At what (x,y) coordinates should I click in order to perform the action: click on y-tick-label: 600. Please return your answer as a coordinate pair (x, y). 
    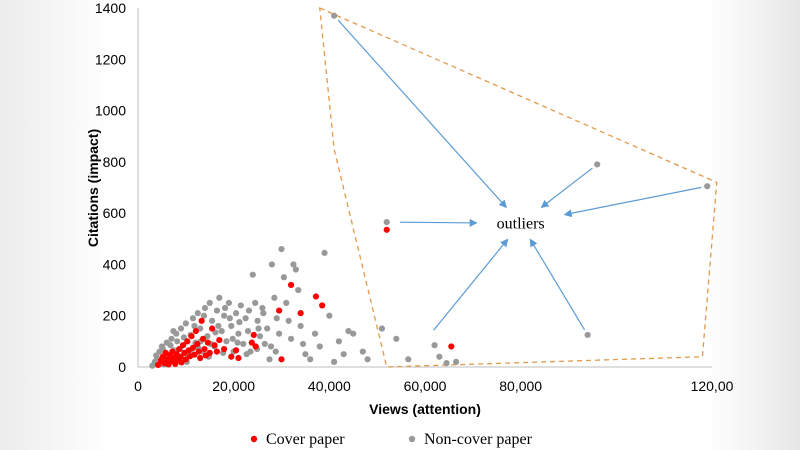
    Looking at the image, I should click on (115, 213).